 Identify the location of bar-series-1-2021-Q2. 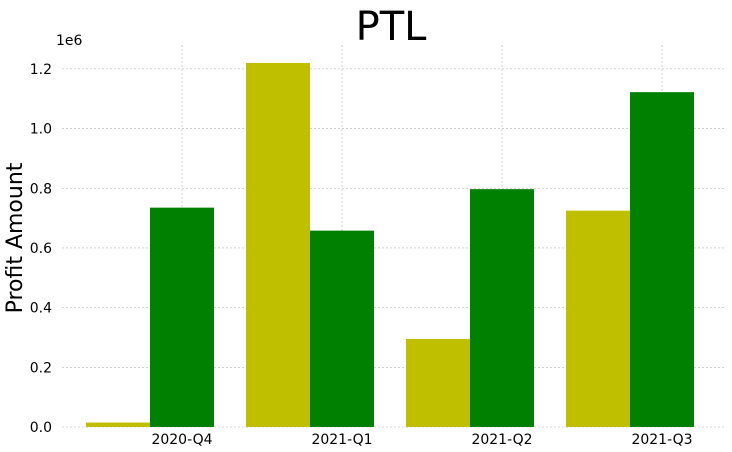
(438, 382).